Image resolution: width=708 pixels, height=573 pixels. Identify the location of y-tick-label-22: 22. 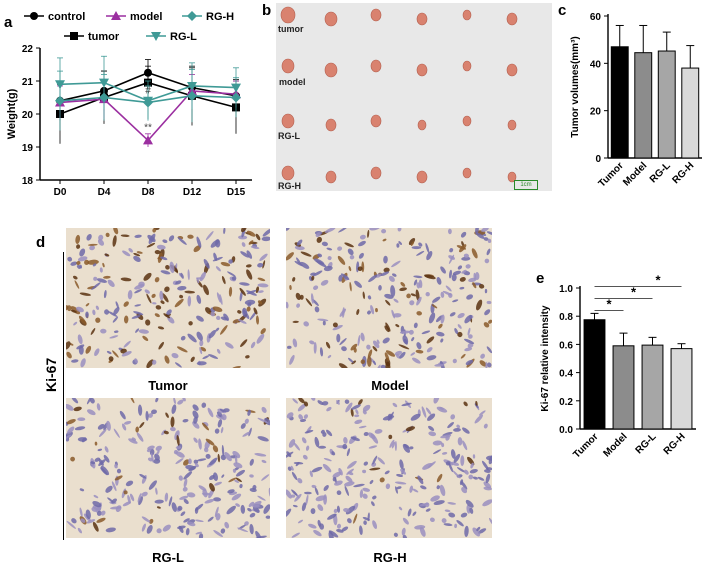
(28, 49).